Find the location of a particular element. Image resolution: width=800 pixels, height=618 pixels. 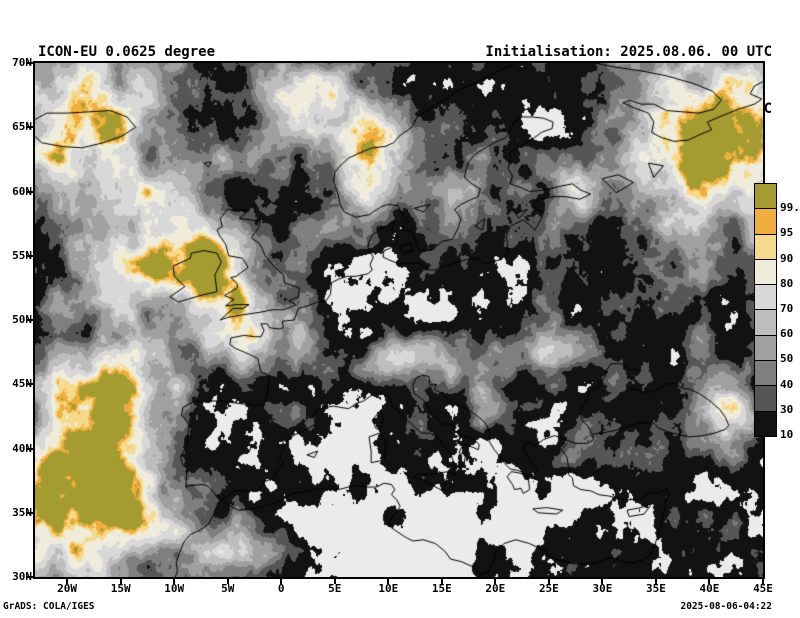

lat-axis-label: 45N is located at coordinates (22, 384).